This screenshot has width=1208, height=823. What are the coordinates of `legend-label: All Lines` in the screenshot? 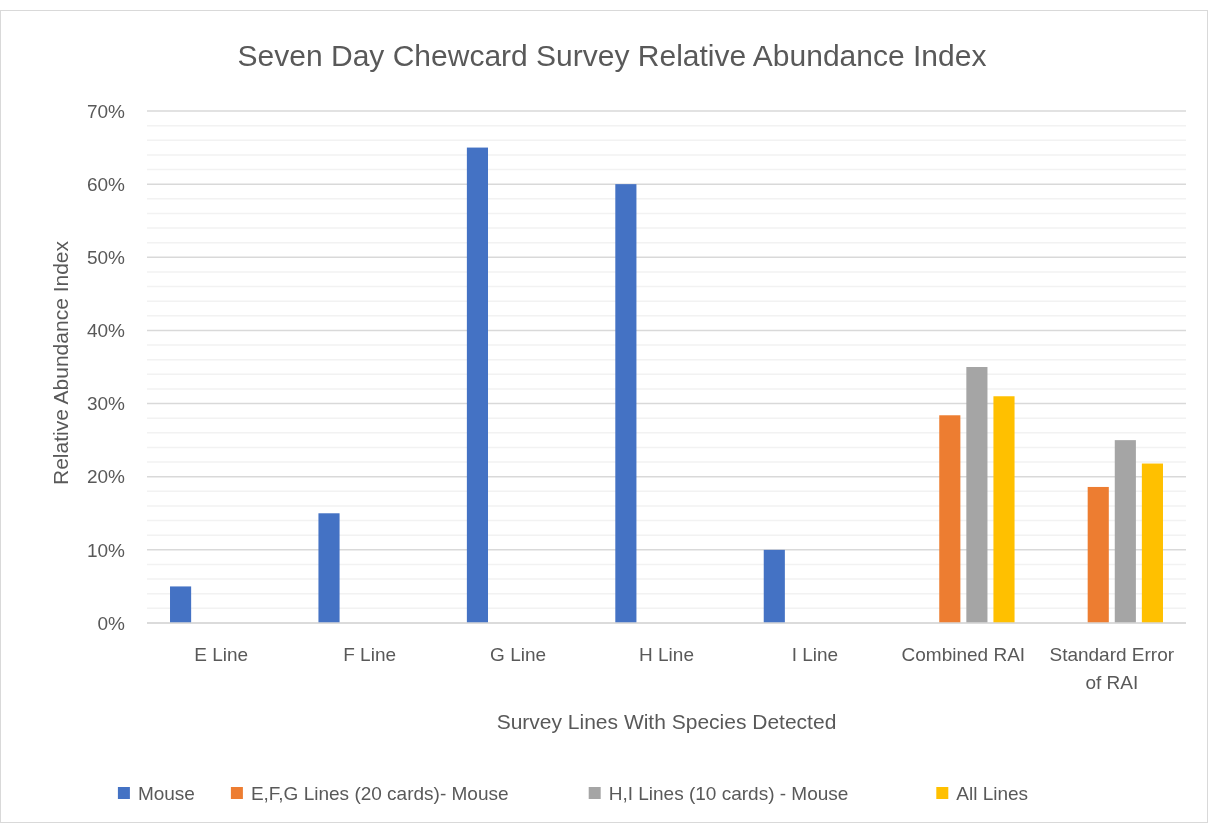 It's located at (992, 793).